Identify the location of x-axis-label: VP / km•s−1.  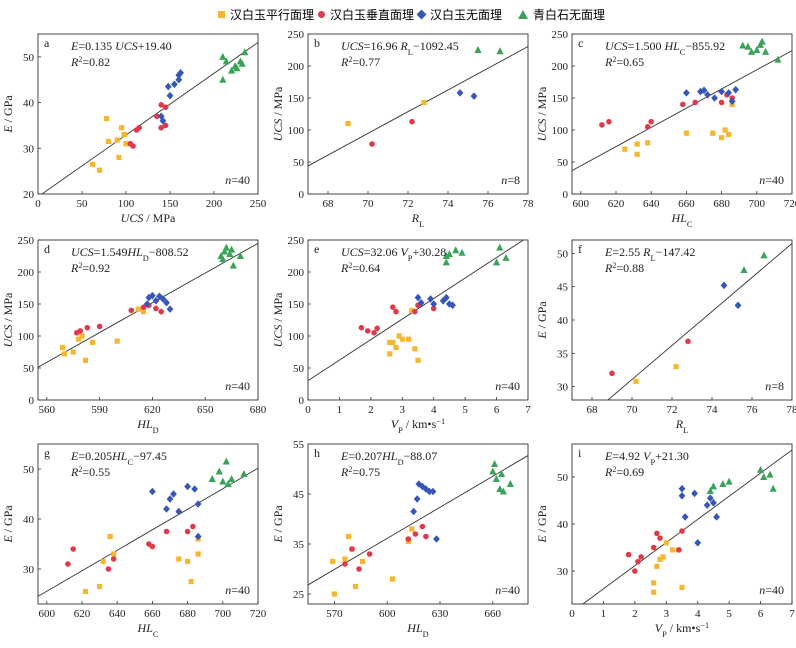
(418, 426).